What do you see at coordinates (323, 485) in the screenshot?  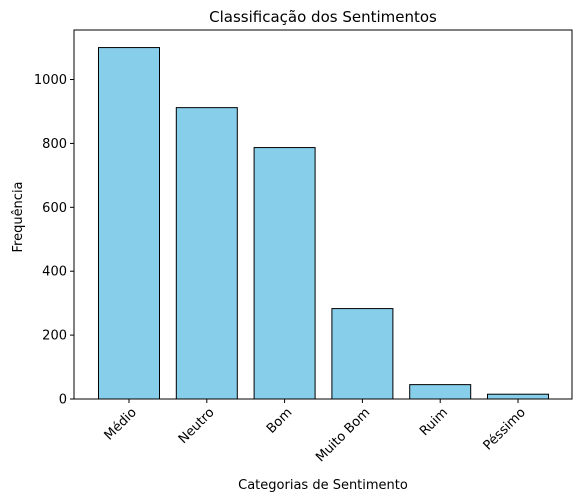 I see `x-axis-label: Categorias de Sentimento` at bounding box center [323, 485].